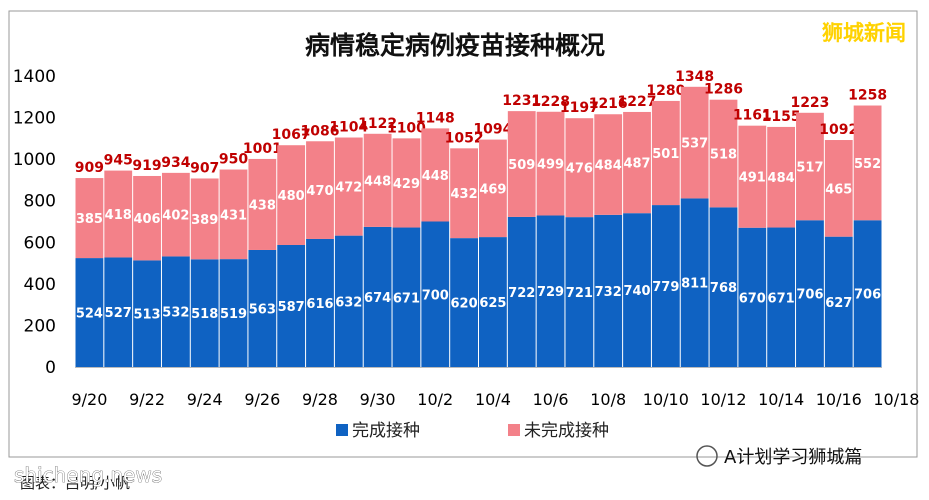  What do you see at coordinates (665, 91) in the screenshot?
I see `data-label-total: 1280` at bounding box center [665, 91].